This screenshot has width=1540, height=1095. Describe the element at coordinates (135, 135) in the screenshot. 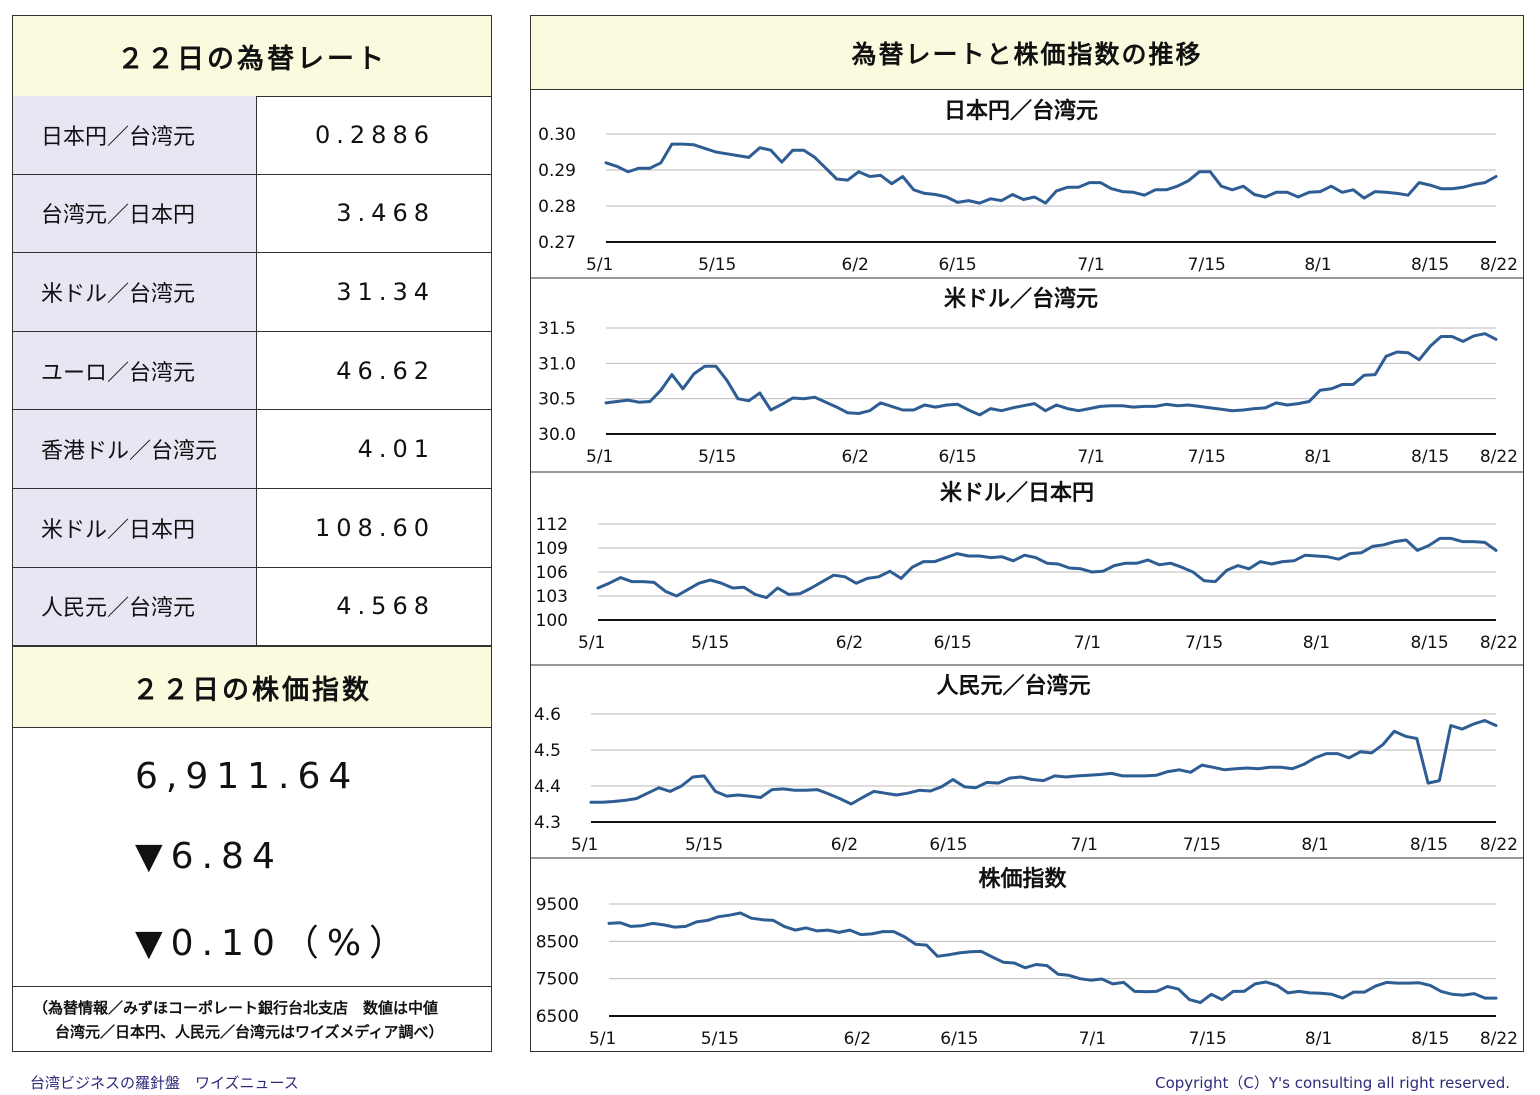

I see `rate-label: 日本円／台湾元` at that location.